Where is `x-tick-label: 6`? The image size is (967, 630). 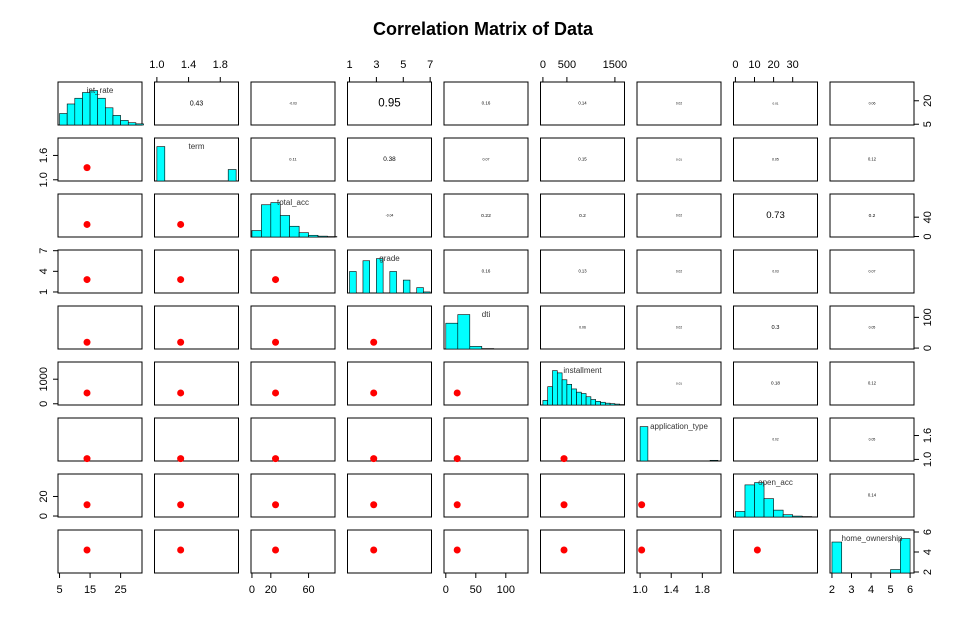
x-tick-label: 6 is located at coordinates (910, 590).